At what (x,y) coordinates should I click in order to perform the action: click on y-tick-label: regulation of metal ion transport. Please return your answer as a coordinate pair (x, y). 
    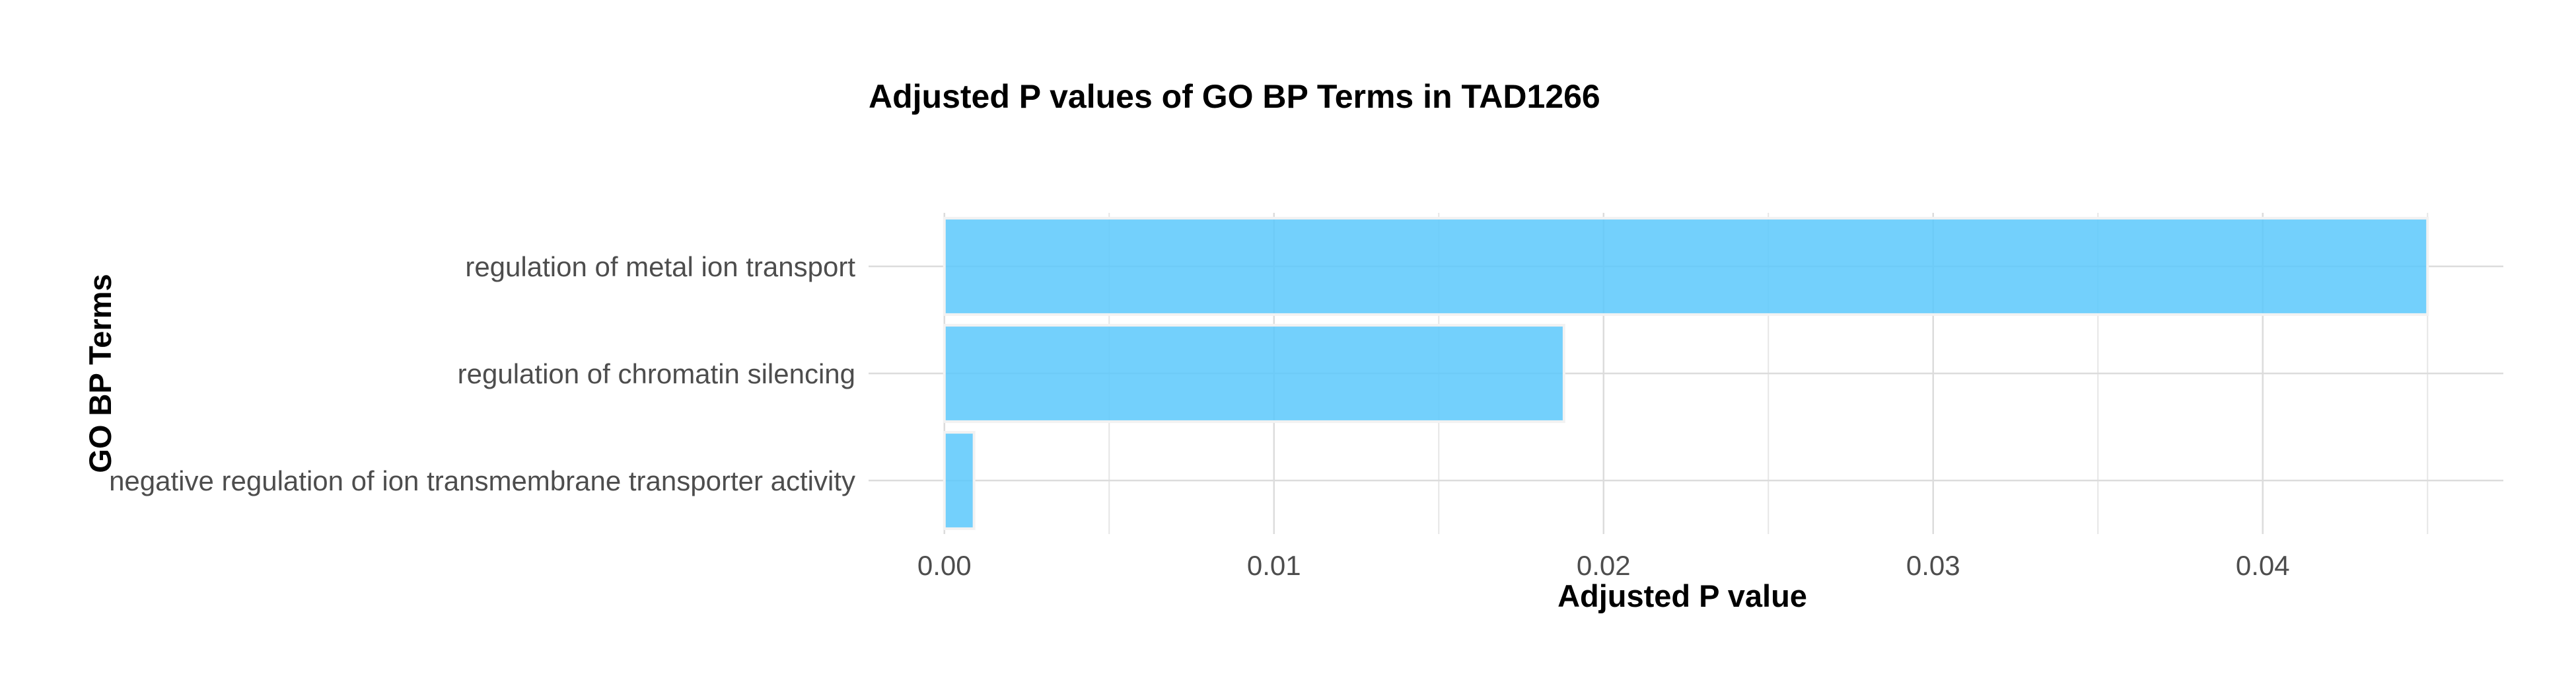
    Looking at the image, I should click on (660, 266).